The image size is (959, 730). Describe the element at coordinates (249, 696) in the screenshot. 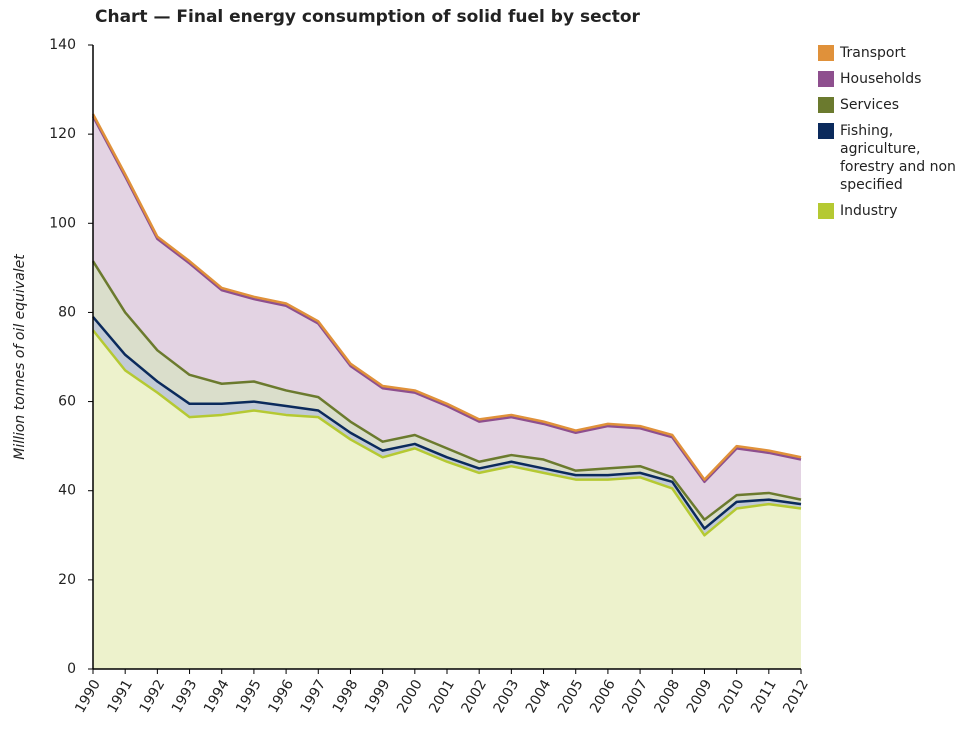

I see `x-tick-label: 1995` at that location.